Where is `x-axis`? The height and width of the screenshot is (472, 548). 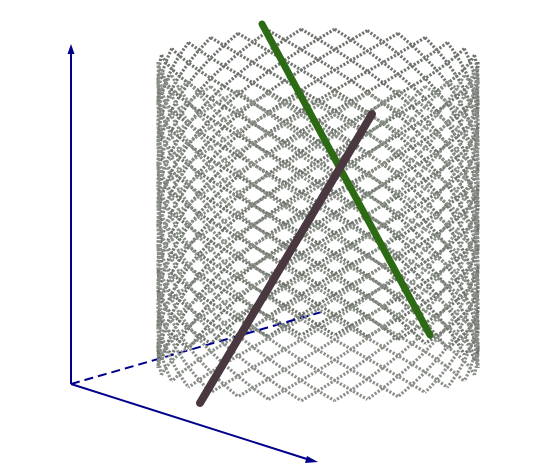 x-axis is located at coordinates (190, 422).